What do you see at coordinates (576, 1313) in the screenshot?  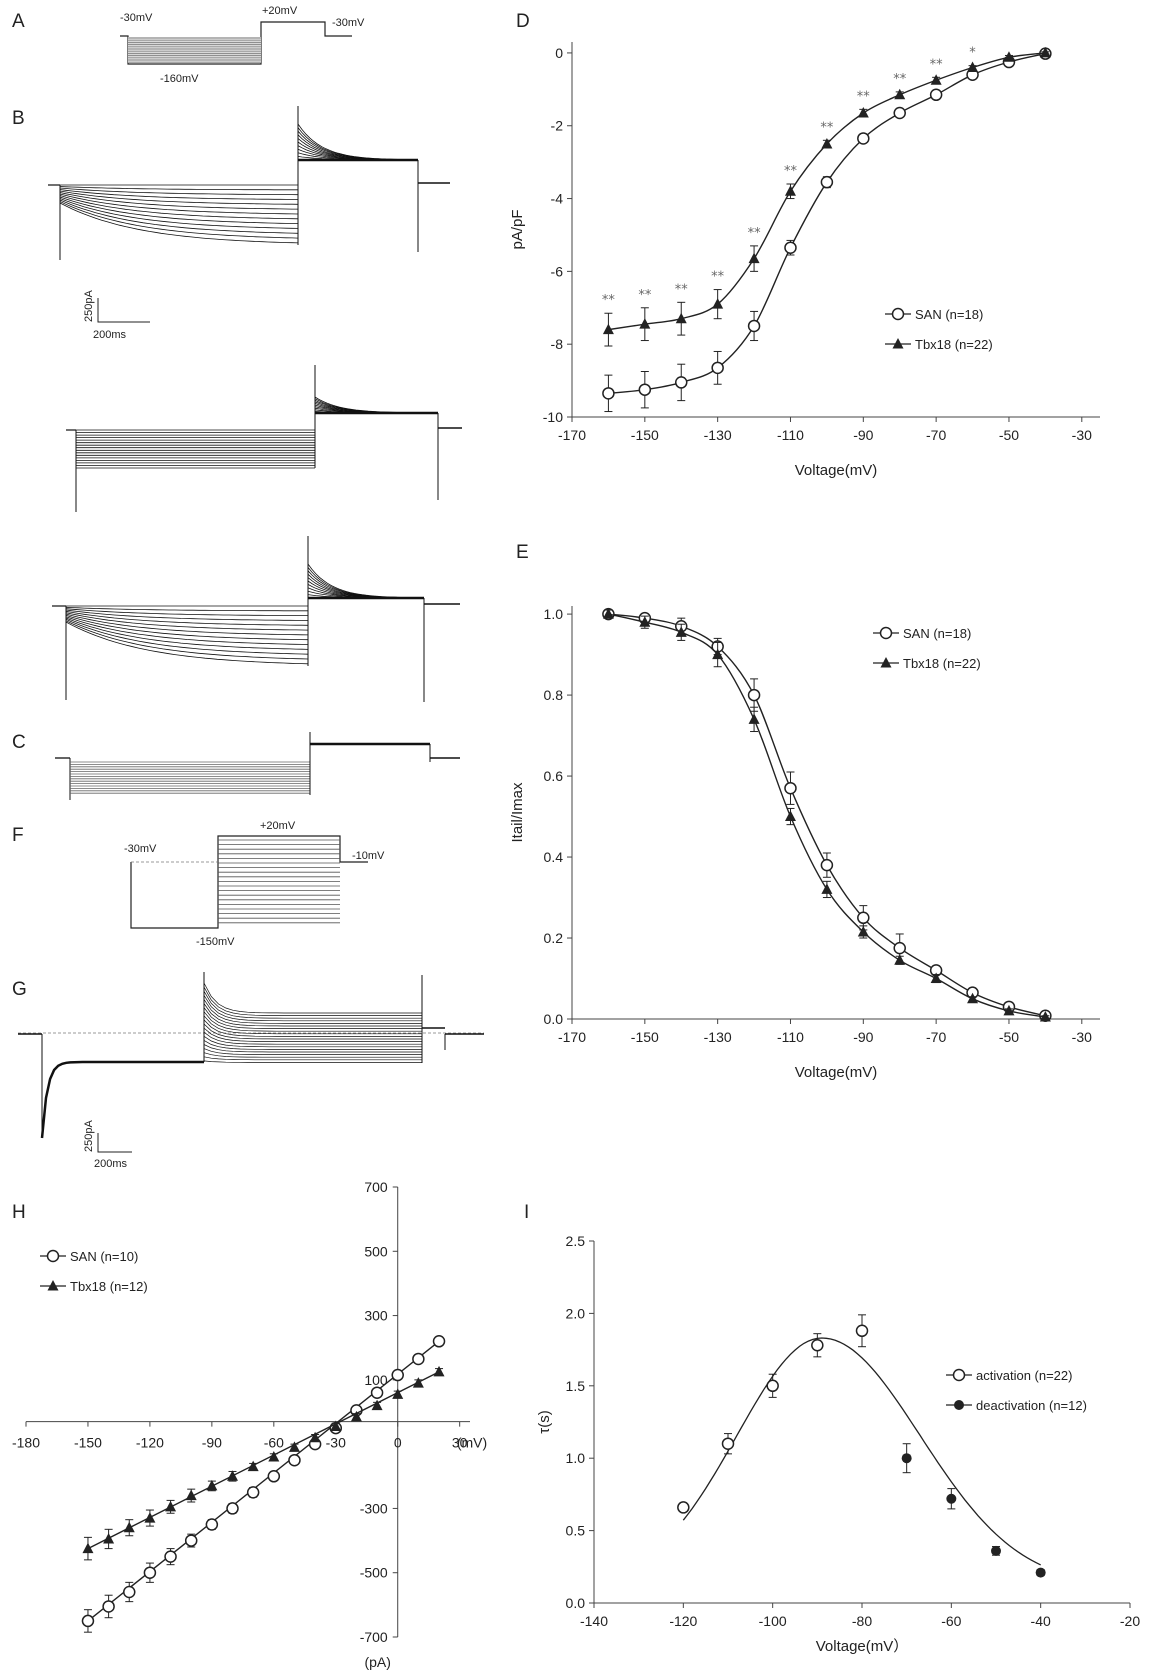 I see `y-tick-label: 2.0` at bounding box center [576, 1313].